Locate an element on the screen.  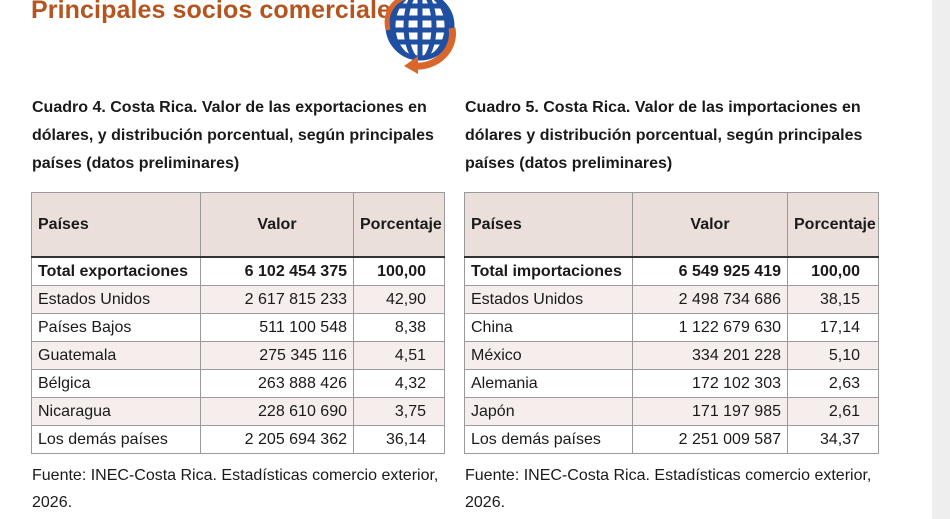
row-country: Guatemala is located at coordinates (116, 355).